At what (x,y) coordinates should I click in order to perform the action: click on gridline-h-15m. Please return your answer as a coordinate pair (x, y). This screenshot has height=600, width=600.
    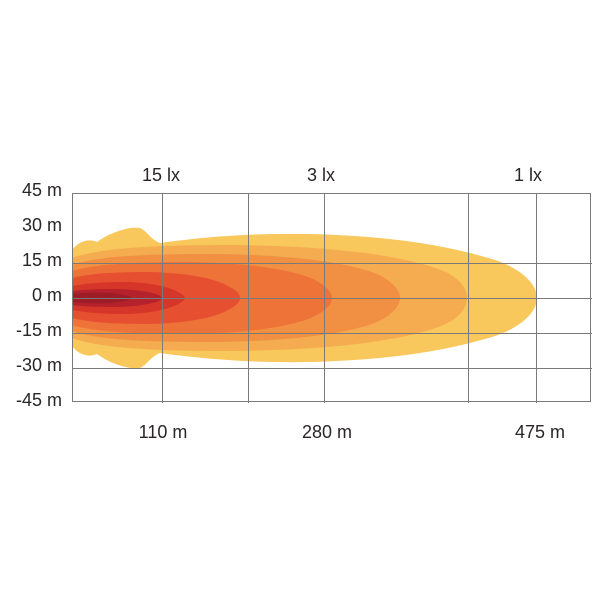
    Looking at the image, I should click on (332, 263).